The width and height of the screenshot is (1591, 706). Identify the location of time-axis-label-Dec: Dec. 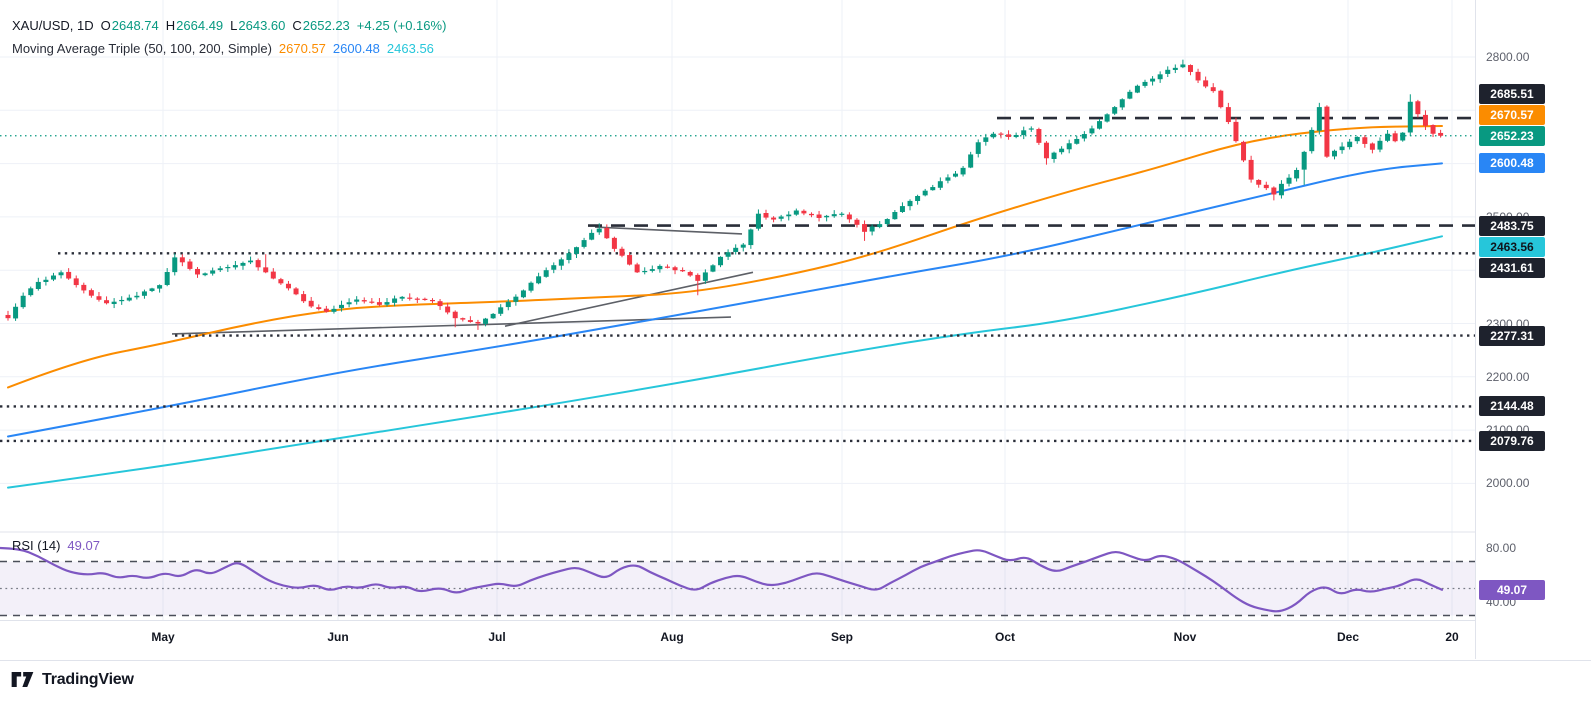
(1347, 637).